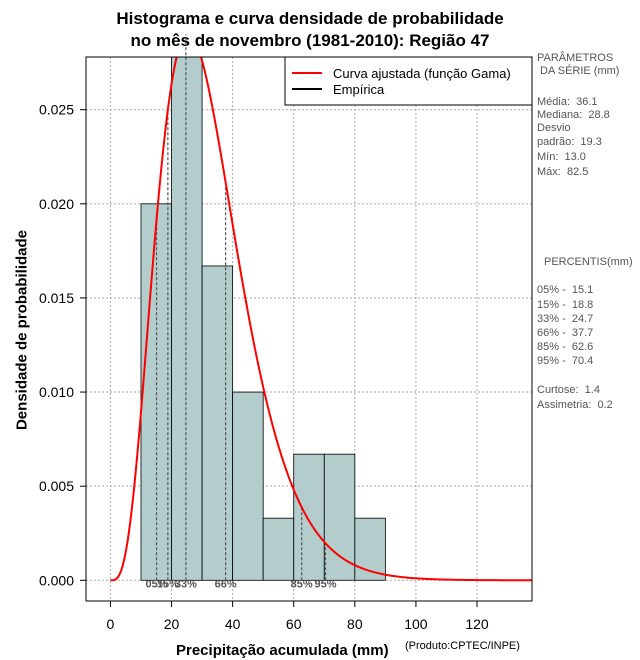 This screenshot has height=660, width=640. I want to click on stat-stddev: padrão: 19.3, so click(569, 142).